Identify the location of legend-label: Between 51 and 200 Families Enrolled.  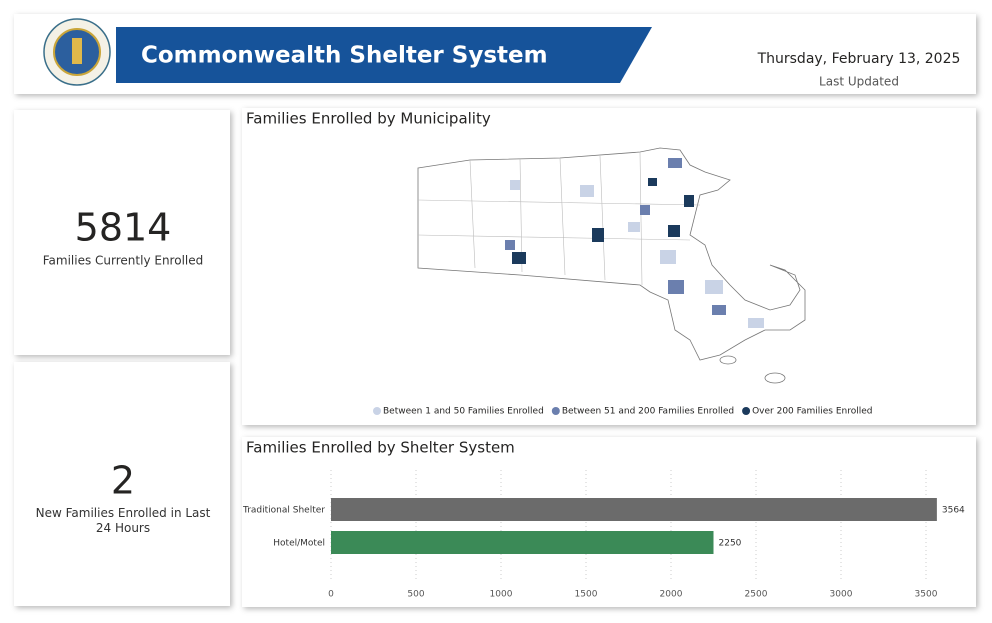
(648, 412).